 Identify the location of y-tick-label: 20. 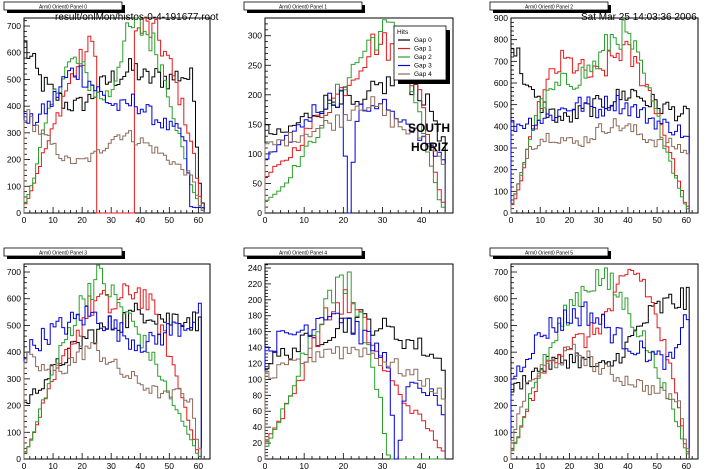
(258, 443).